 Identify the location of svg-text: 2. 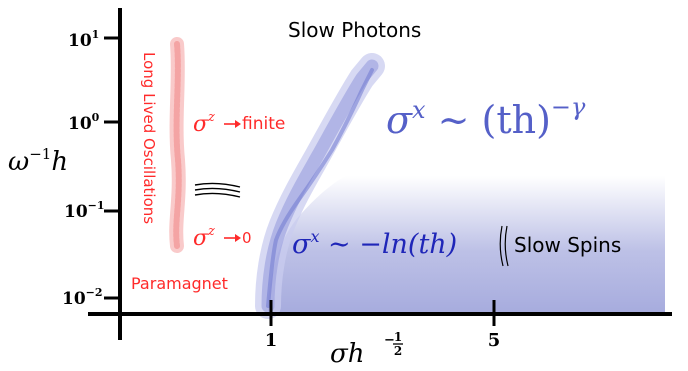
(398, 351).